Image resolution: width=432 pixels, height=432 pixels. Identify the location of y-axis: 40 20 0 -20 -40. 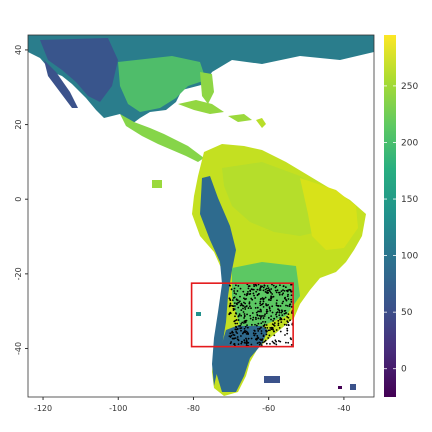
(21, 200).